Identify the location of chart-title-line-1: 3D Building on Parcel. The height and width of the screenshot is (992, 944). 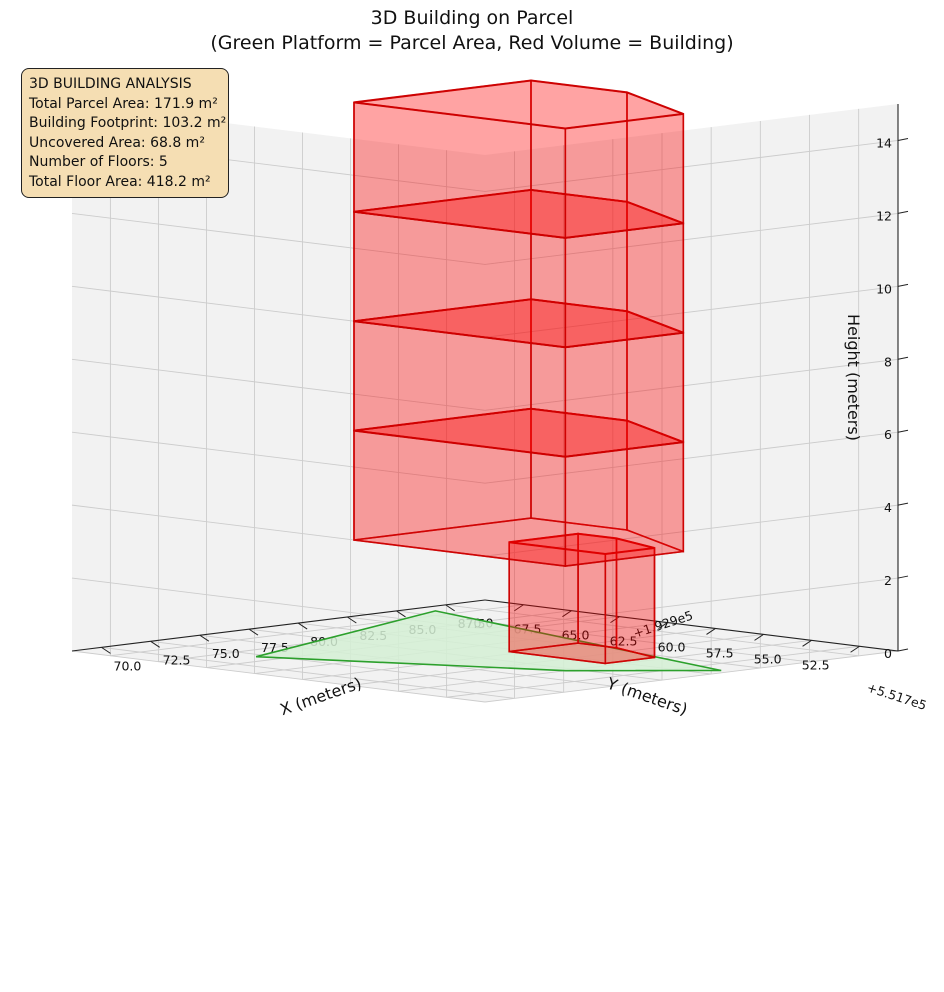
(472, 18).